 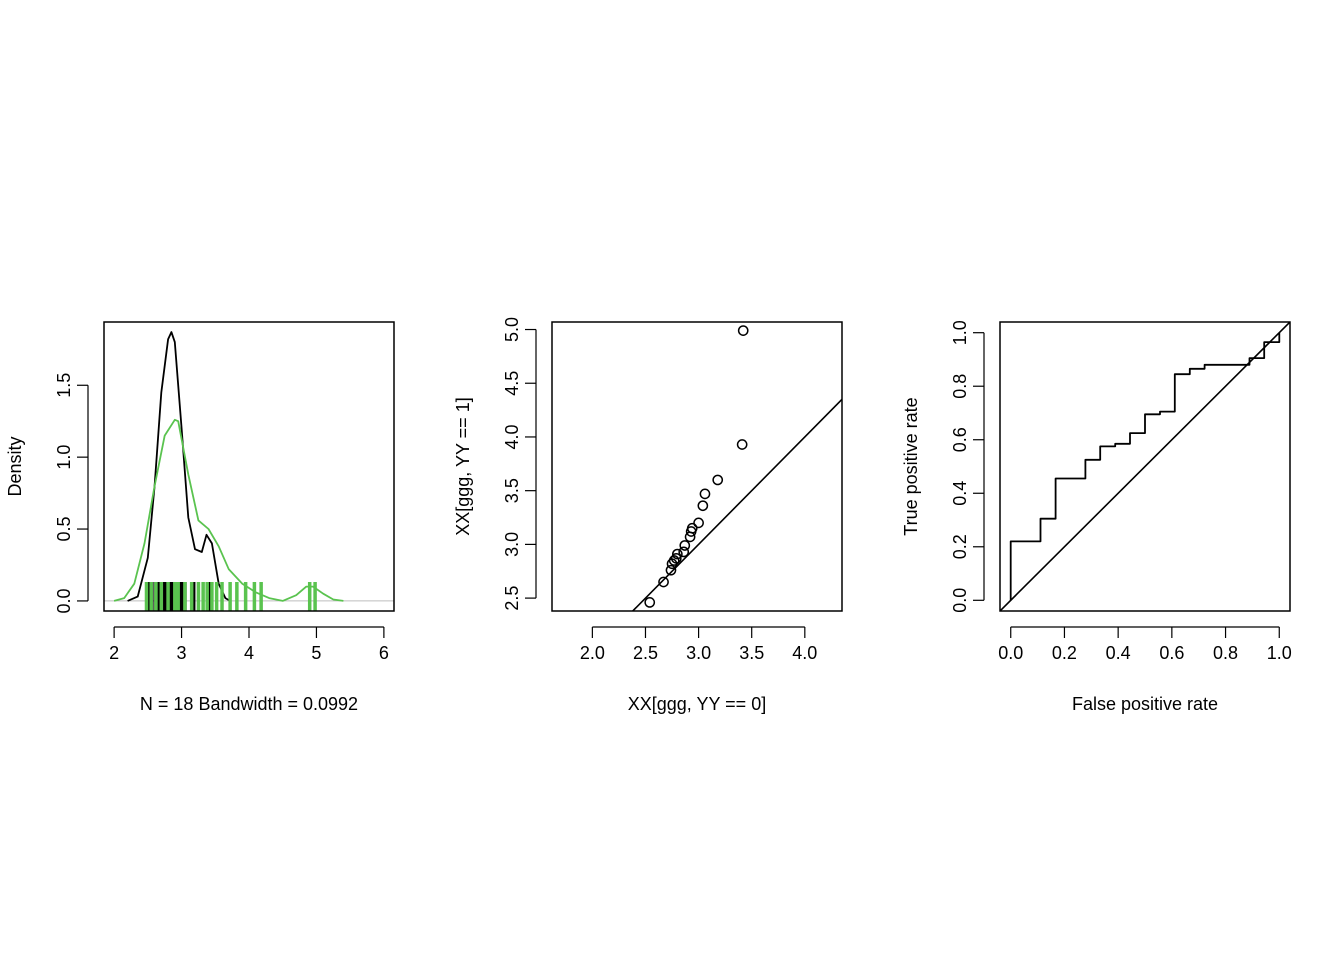 I want to click on y-tick-label: 3.0, so click(x=512, y=544).